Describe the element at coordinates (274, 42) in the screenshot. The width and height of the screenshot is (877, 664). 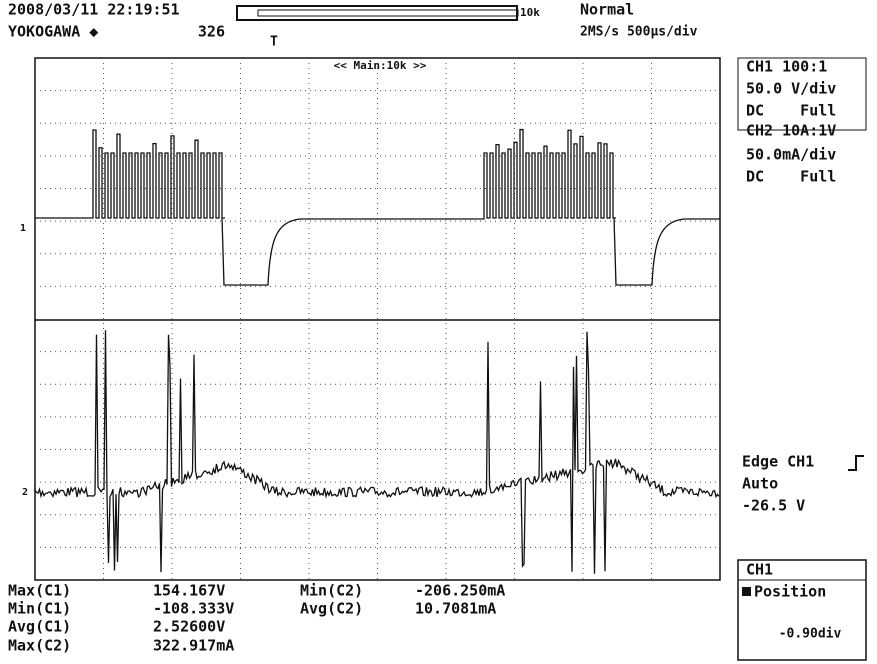
I see `trigger-position-marker: T` at that location.